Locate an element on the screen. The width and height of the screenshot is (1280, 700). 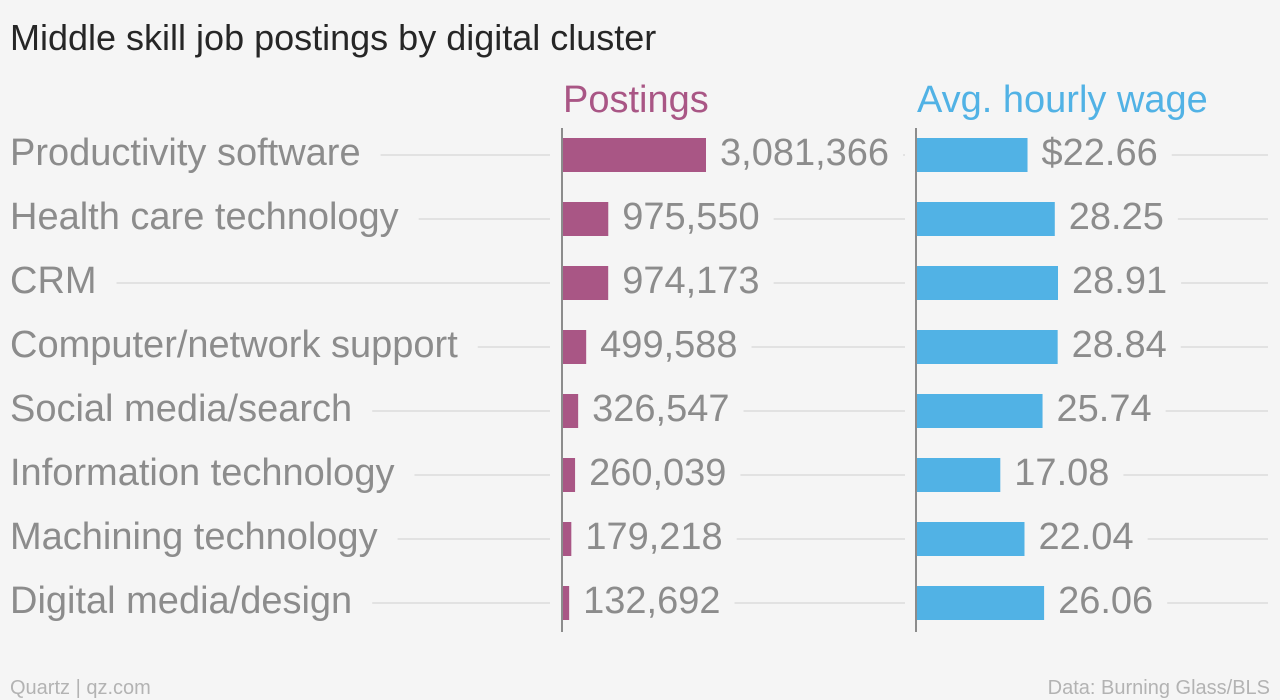
category-label: Machining technology is located at coordinates (194, 537).